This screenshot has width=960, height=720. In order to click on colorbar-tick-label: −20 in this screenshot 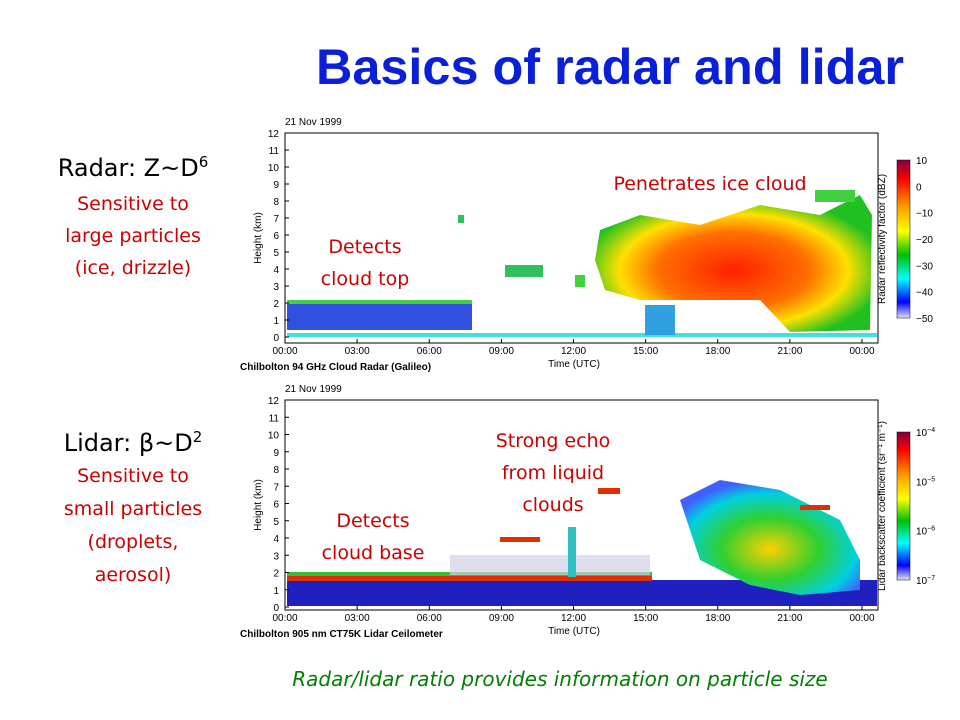, I will do `click(924, 240)`.